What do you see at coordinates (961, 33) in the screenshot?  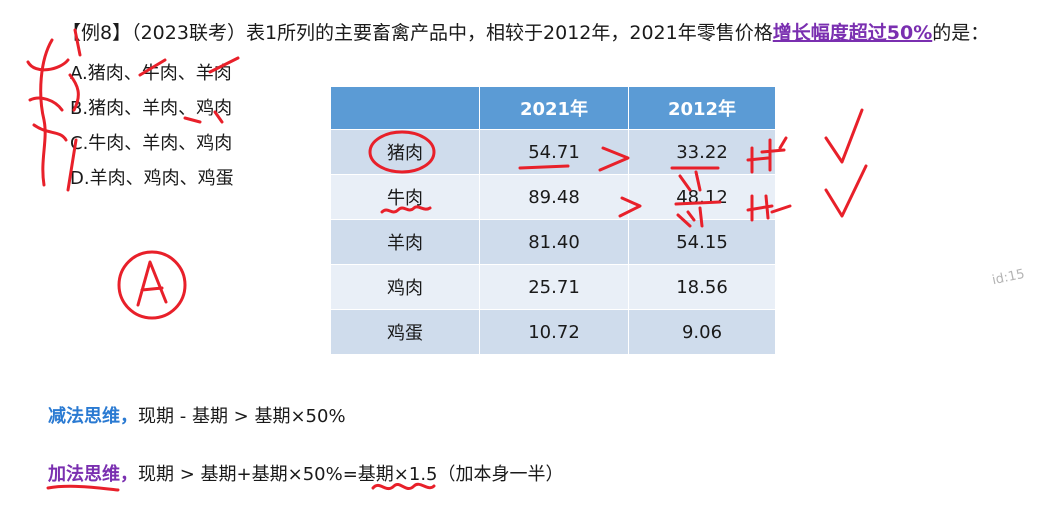 I see `question-suffix: 的是：` at bounding box center [961, 33].